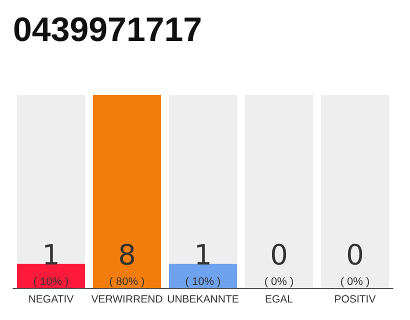  Describe the element at coordinates (203, 300) in the screenshot. I see `x-tick-label: UNBEKANNTE` at that location.